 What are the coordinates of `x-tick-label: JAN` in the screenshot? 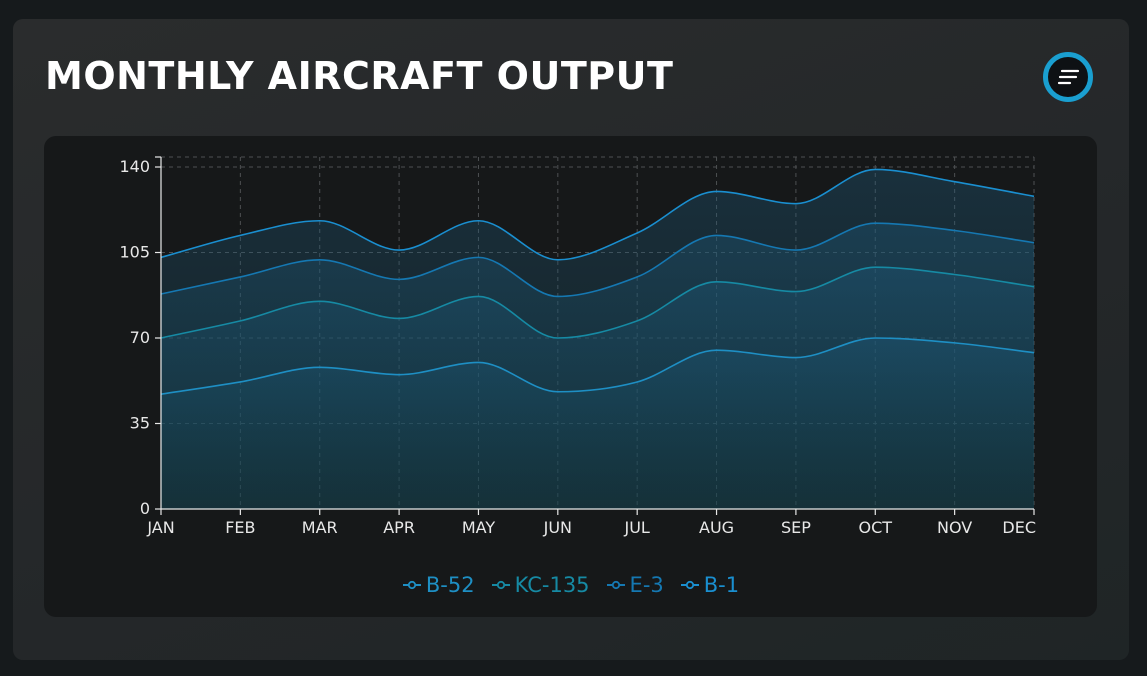 It's located at (160, 527).